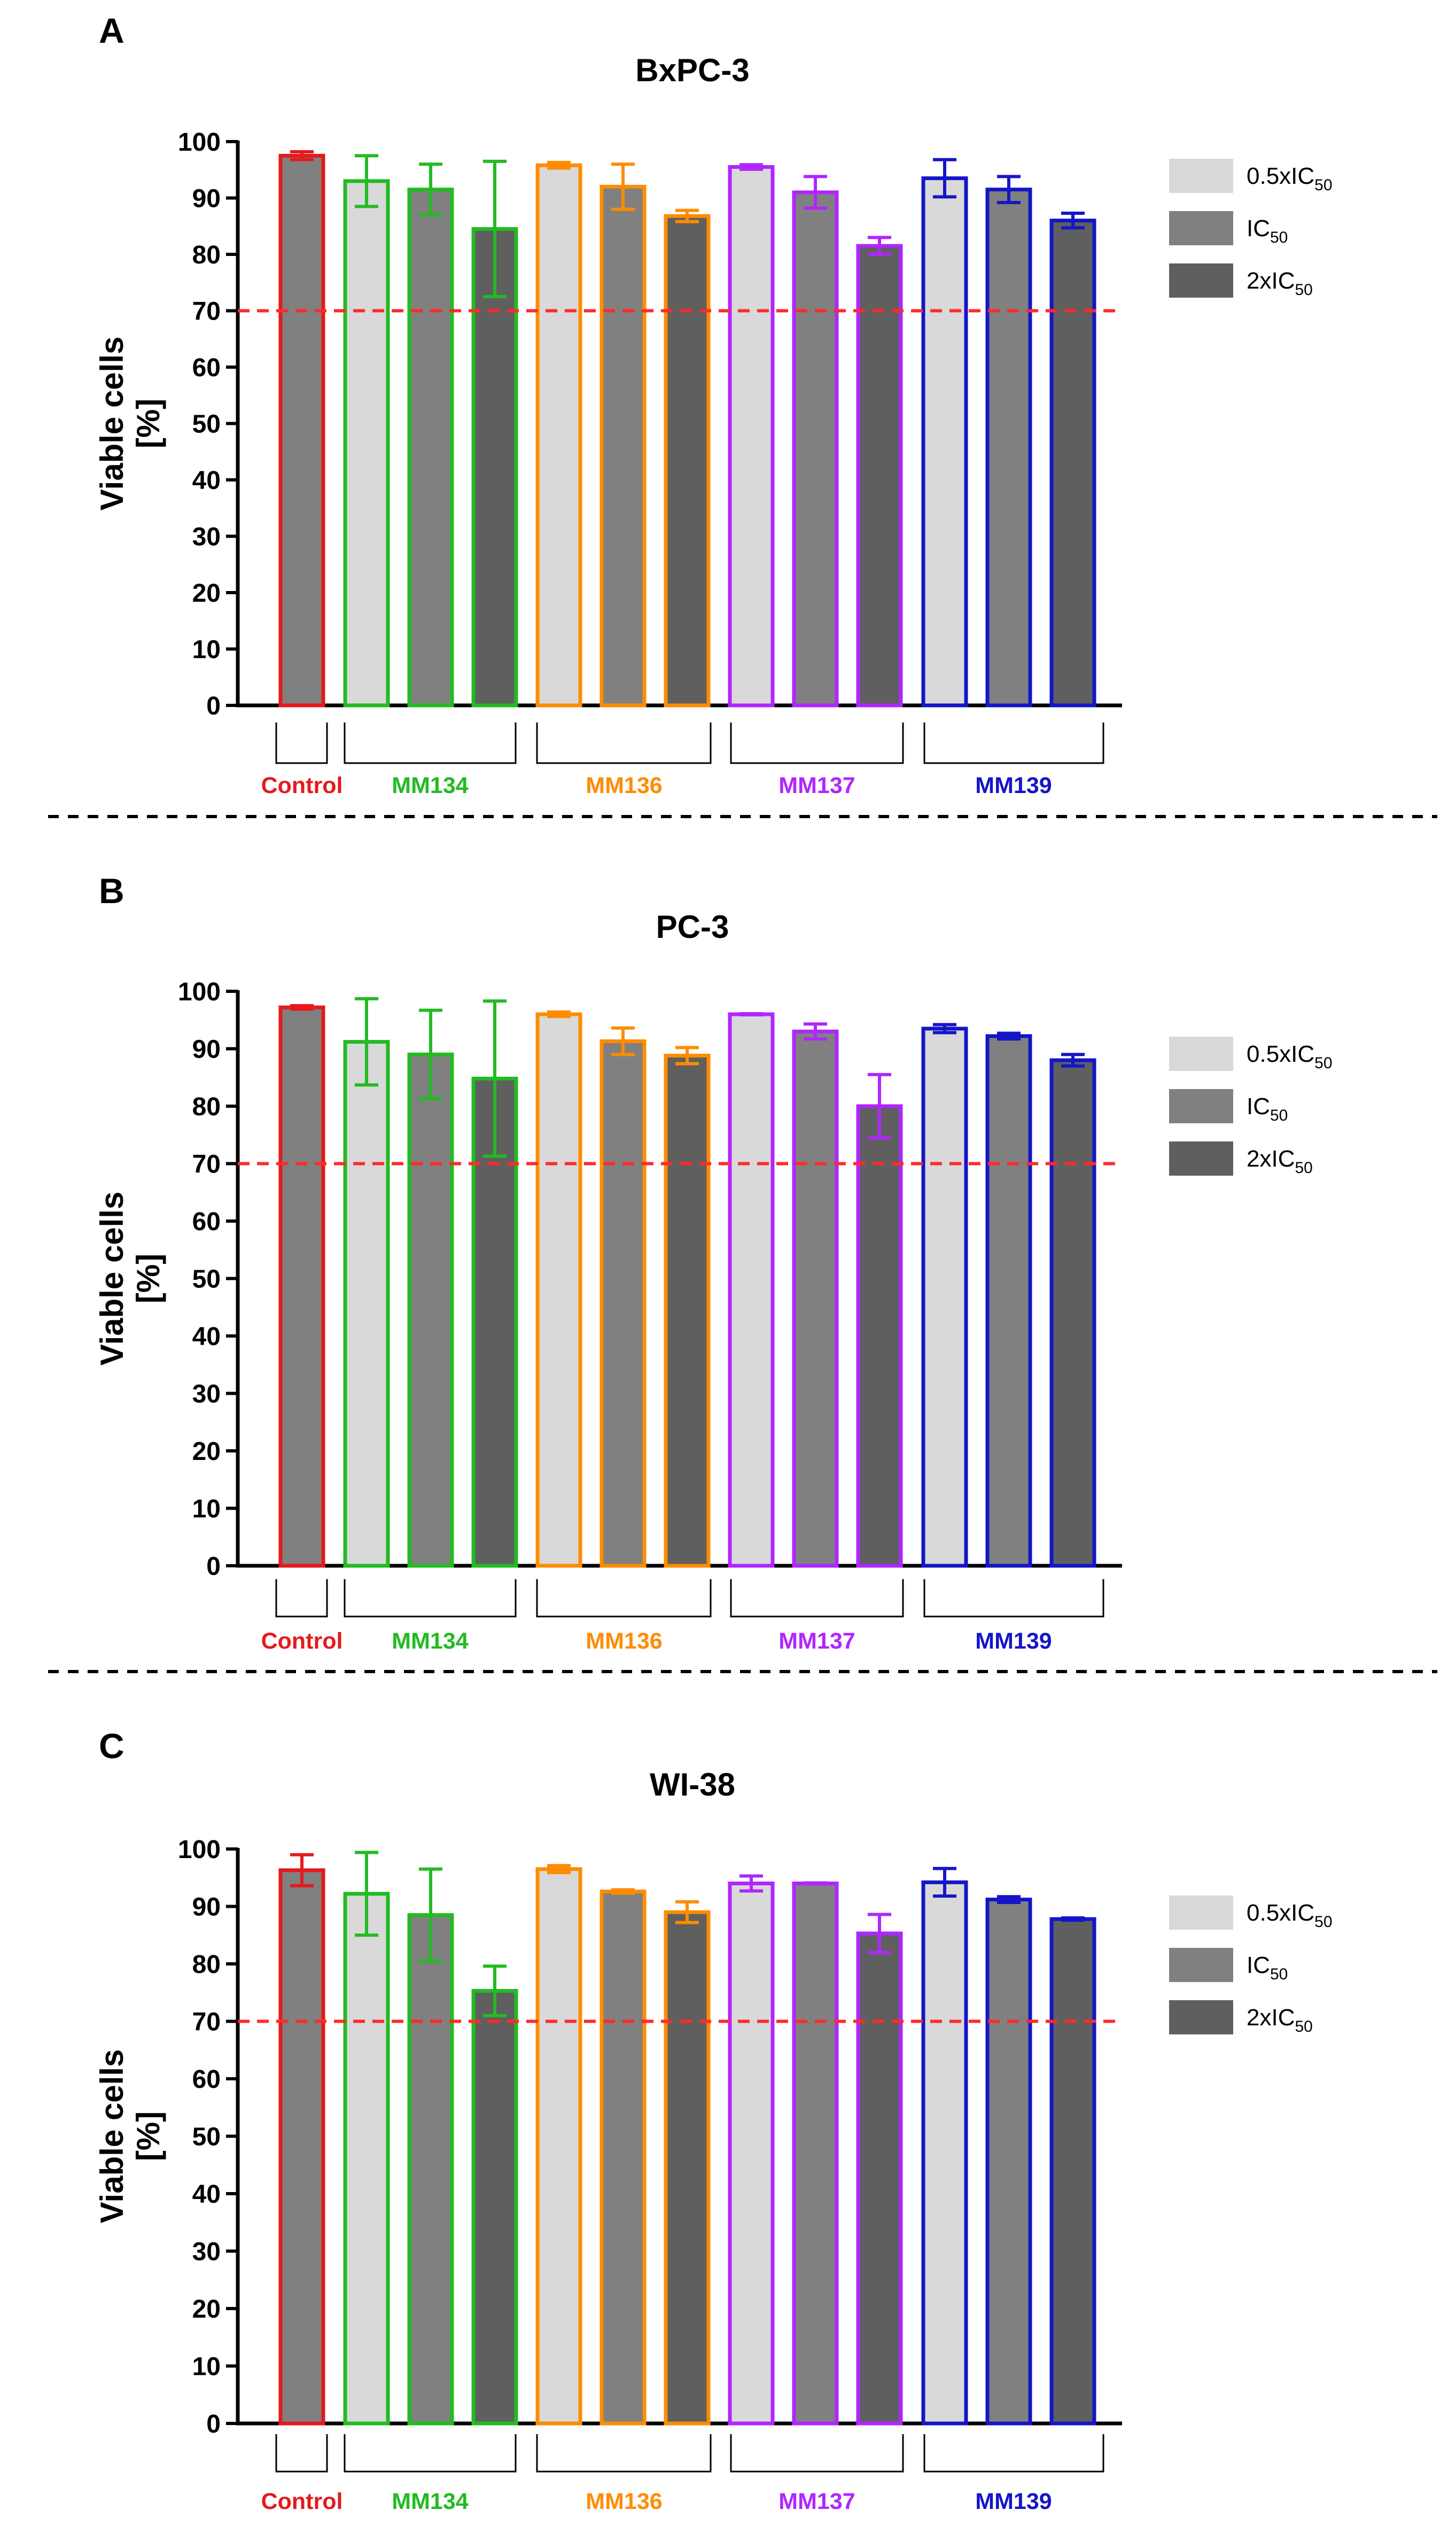  Describe the element at coordinates (1290, 1056) in the screenshot. I see `legend-label-0.5xIC50: 0.5xIC50` at that location.